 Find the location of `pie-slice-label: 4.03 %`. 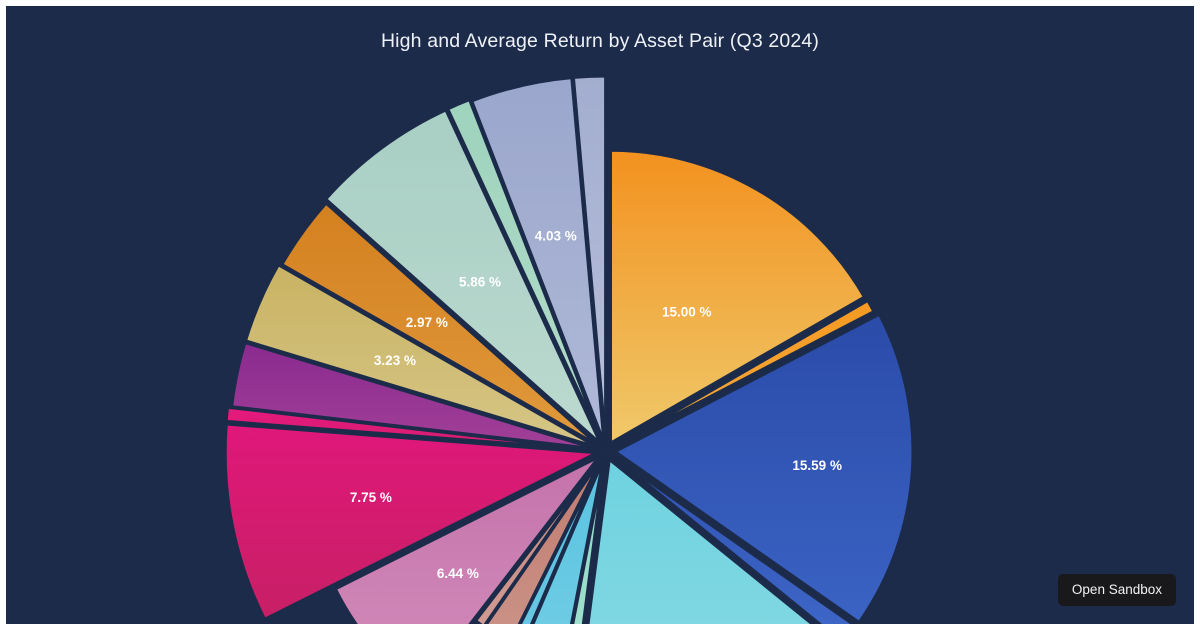

pie-slice-label: 4.03 % is located at coordinates (556, 235).